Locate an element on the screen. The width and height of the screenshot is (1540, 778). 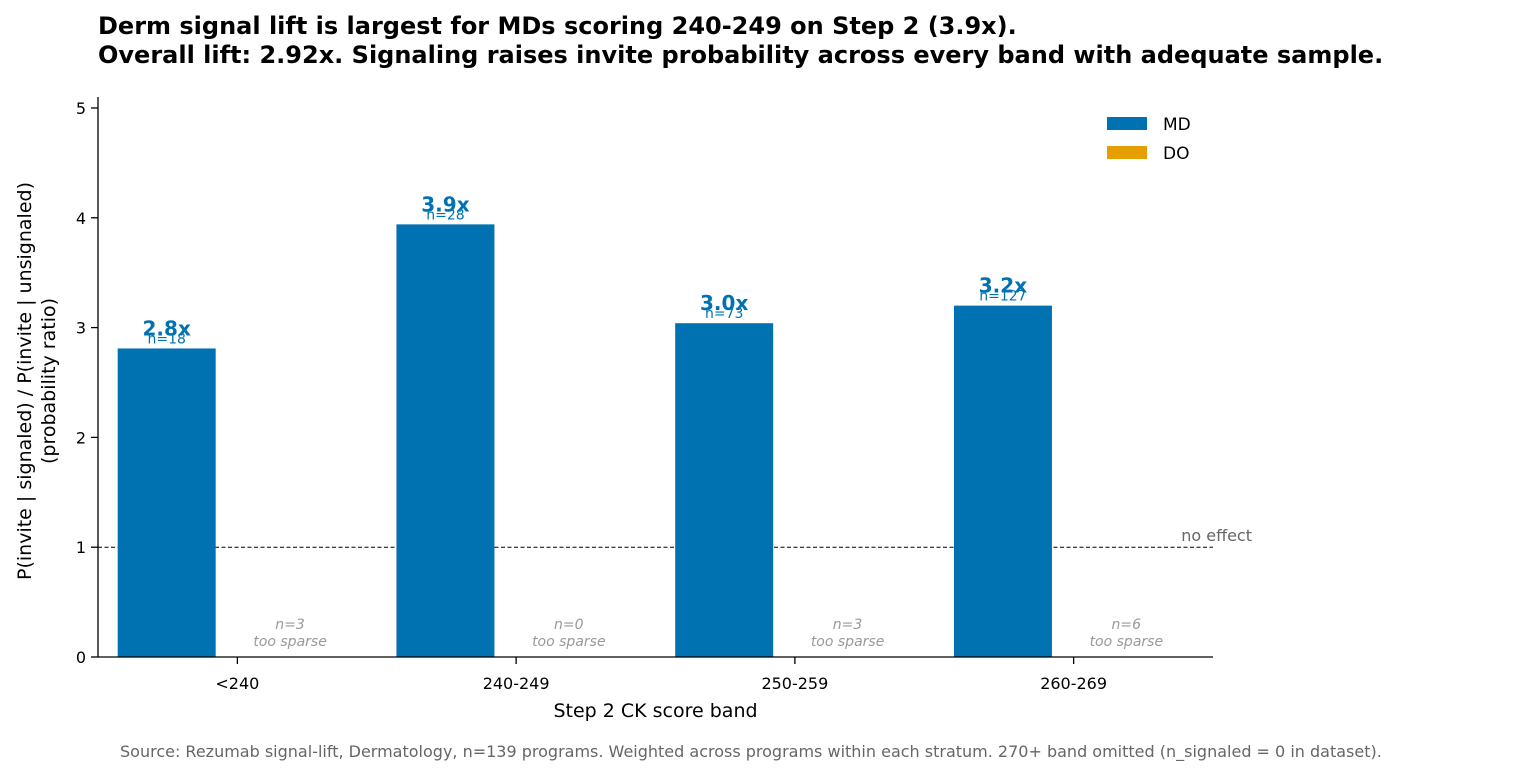
bar-n-label: n=18 is located at coordinates (166, 339).